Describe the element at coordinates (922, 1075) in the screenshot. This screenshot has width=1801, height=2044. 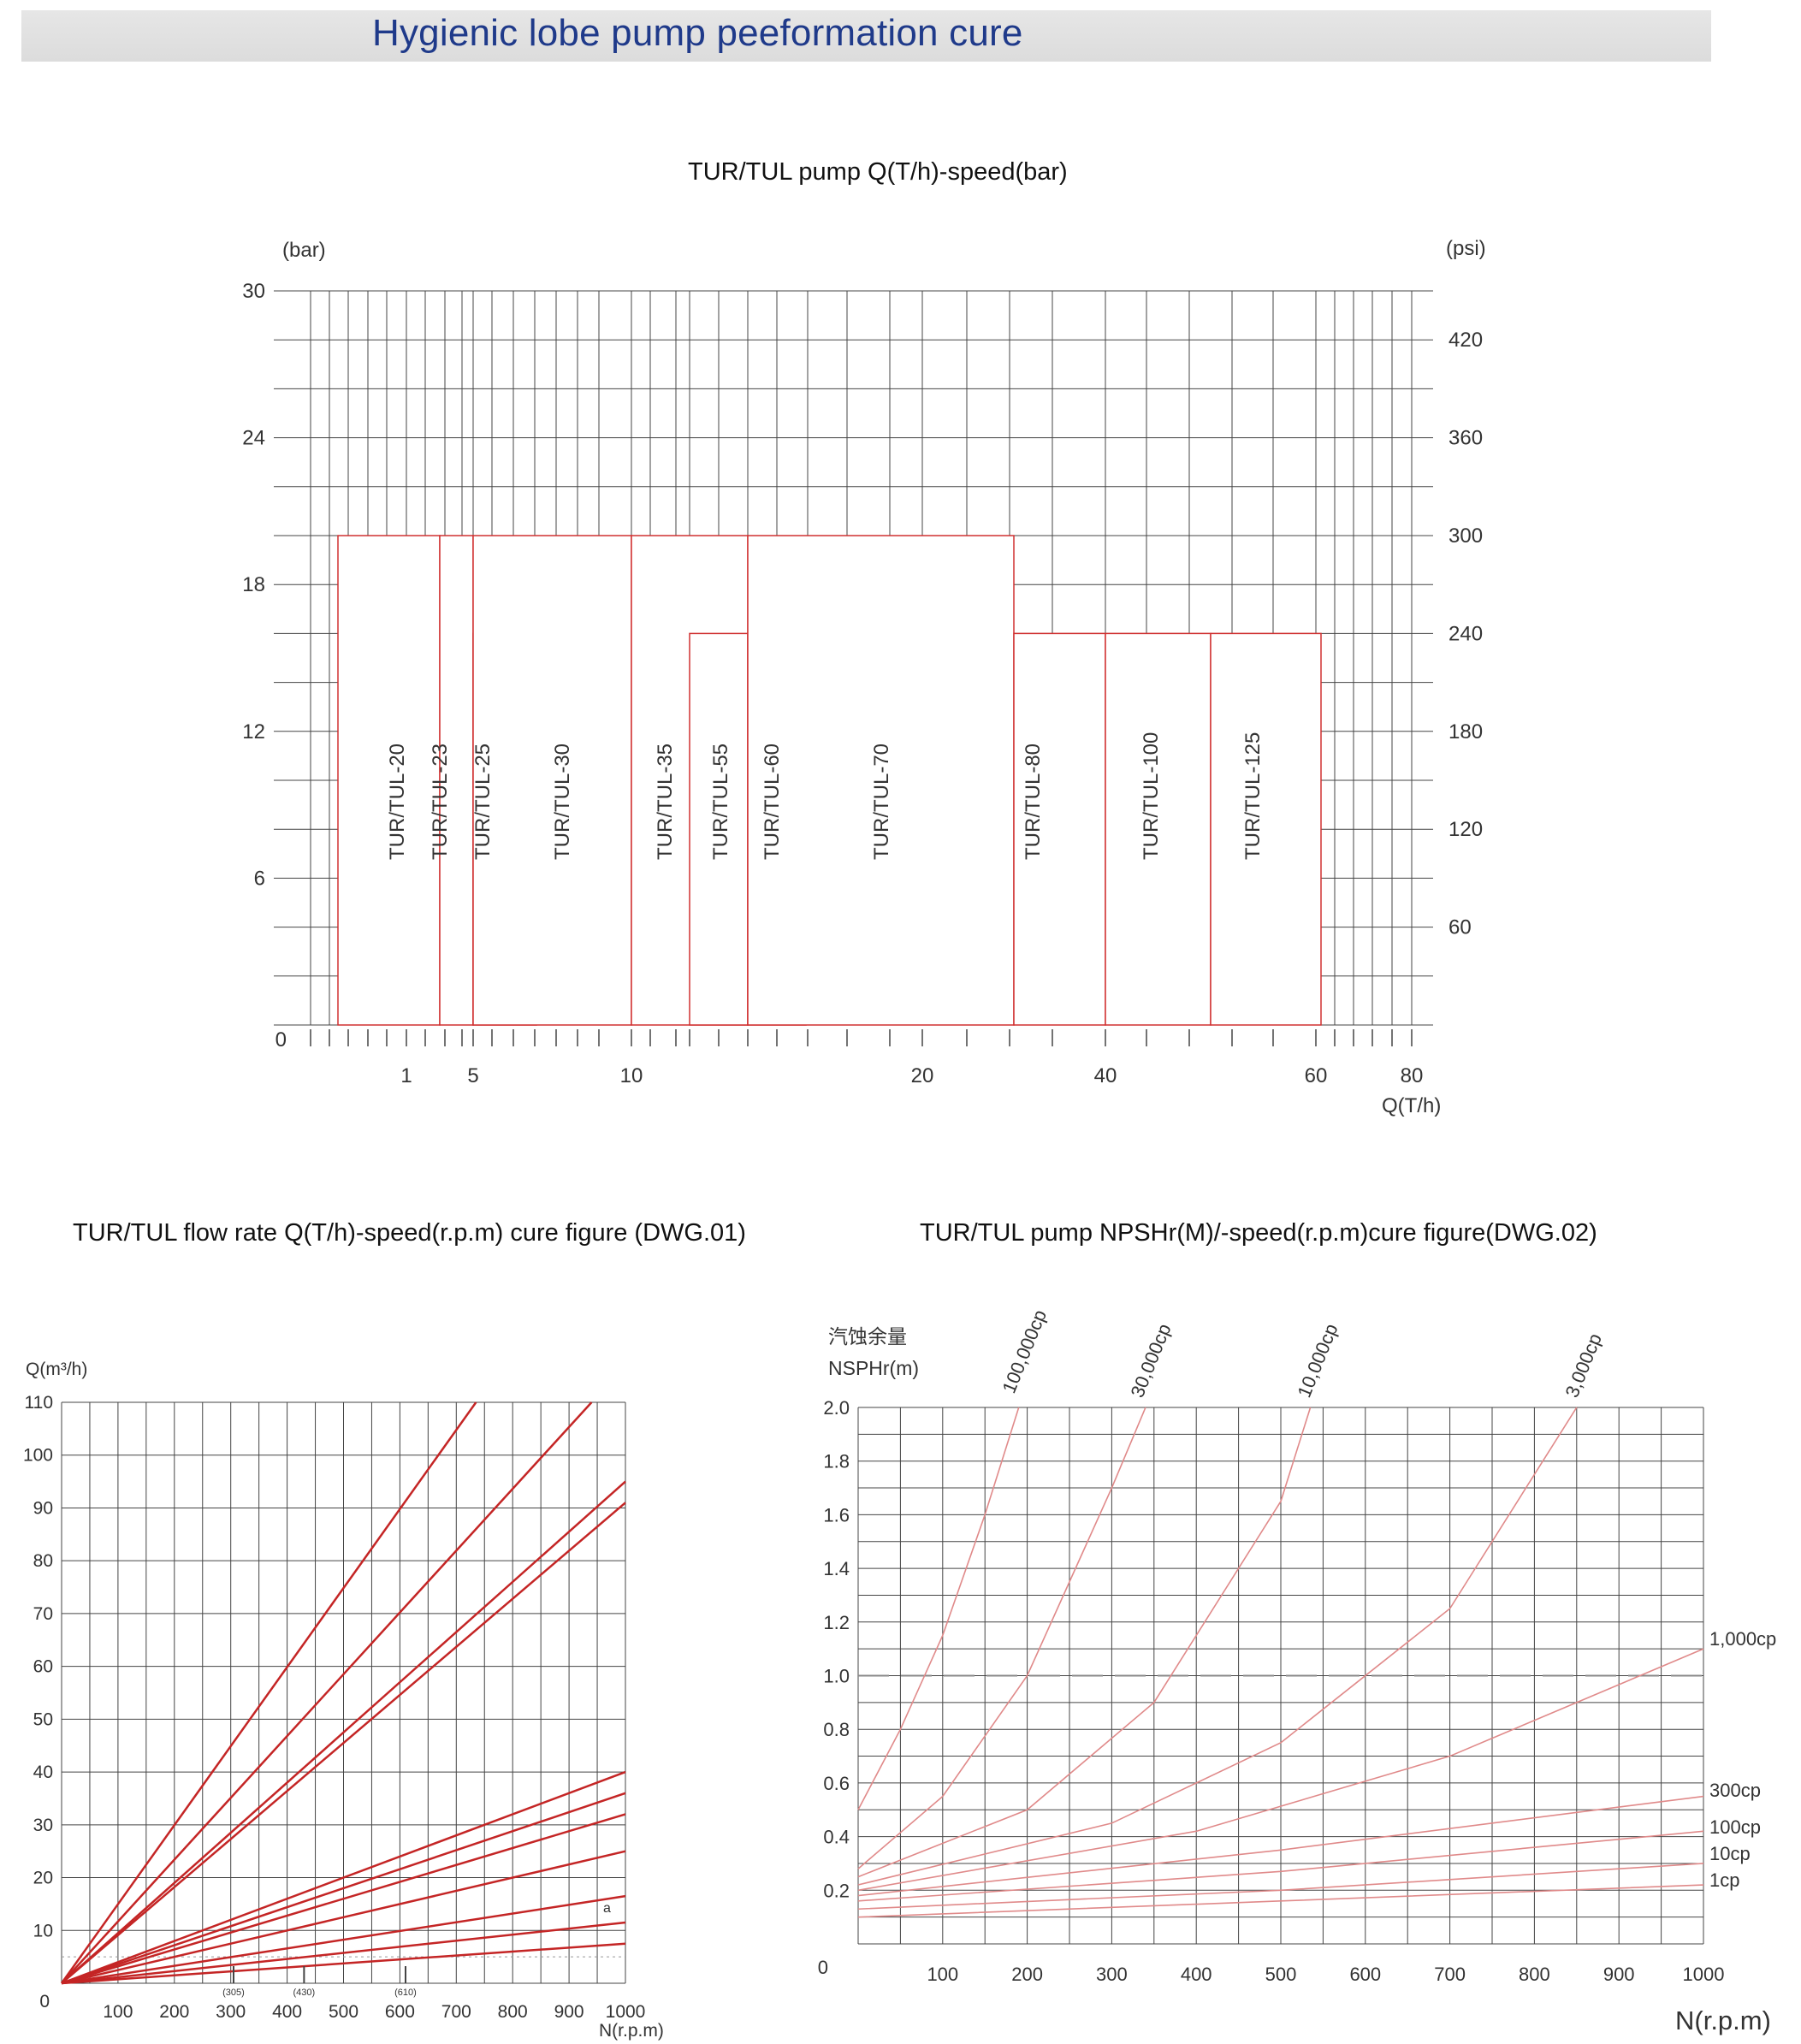
I see `x-tick-3: 20` at that location.